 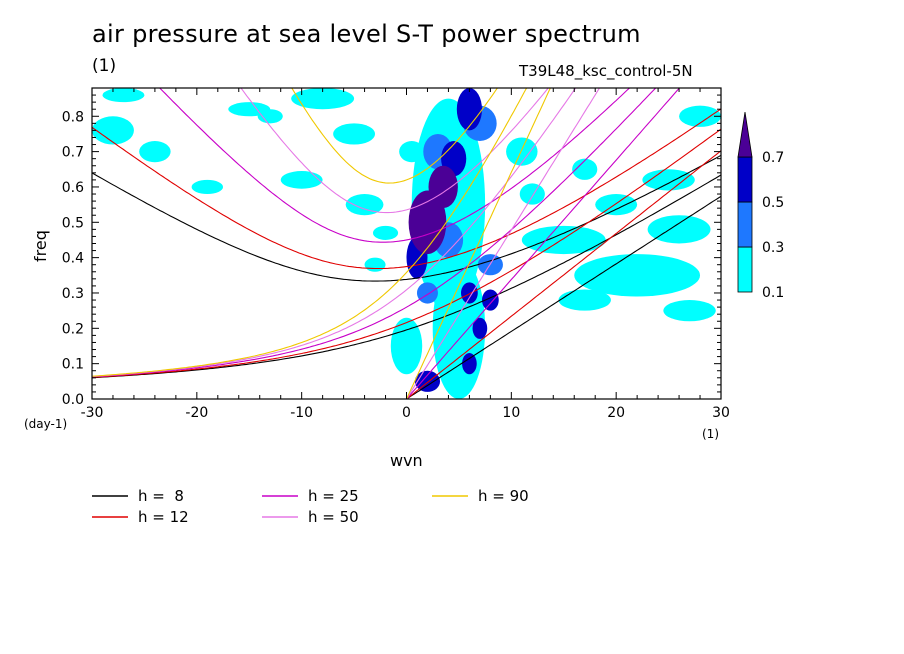 I want to click on colorbar-label: 0.1, so click(x=773, y=293).